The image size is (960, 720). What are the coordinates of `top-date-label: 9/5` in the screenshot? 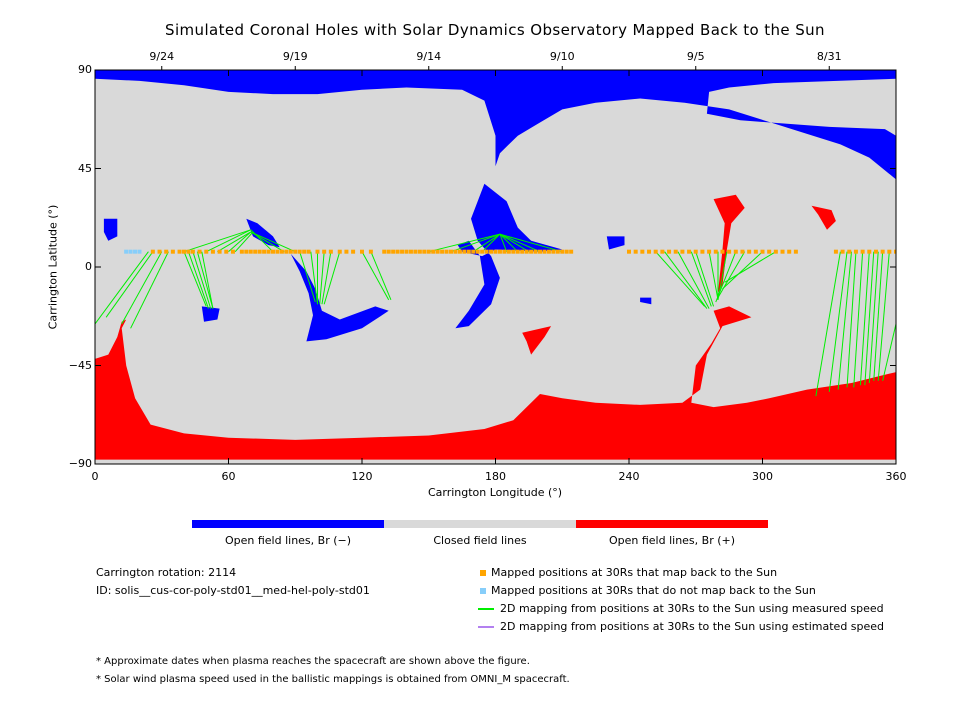 It's located at (695, 56).